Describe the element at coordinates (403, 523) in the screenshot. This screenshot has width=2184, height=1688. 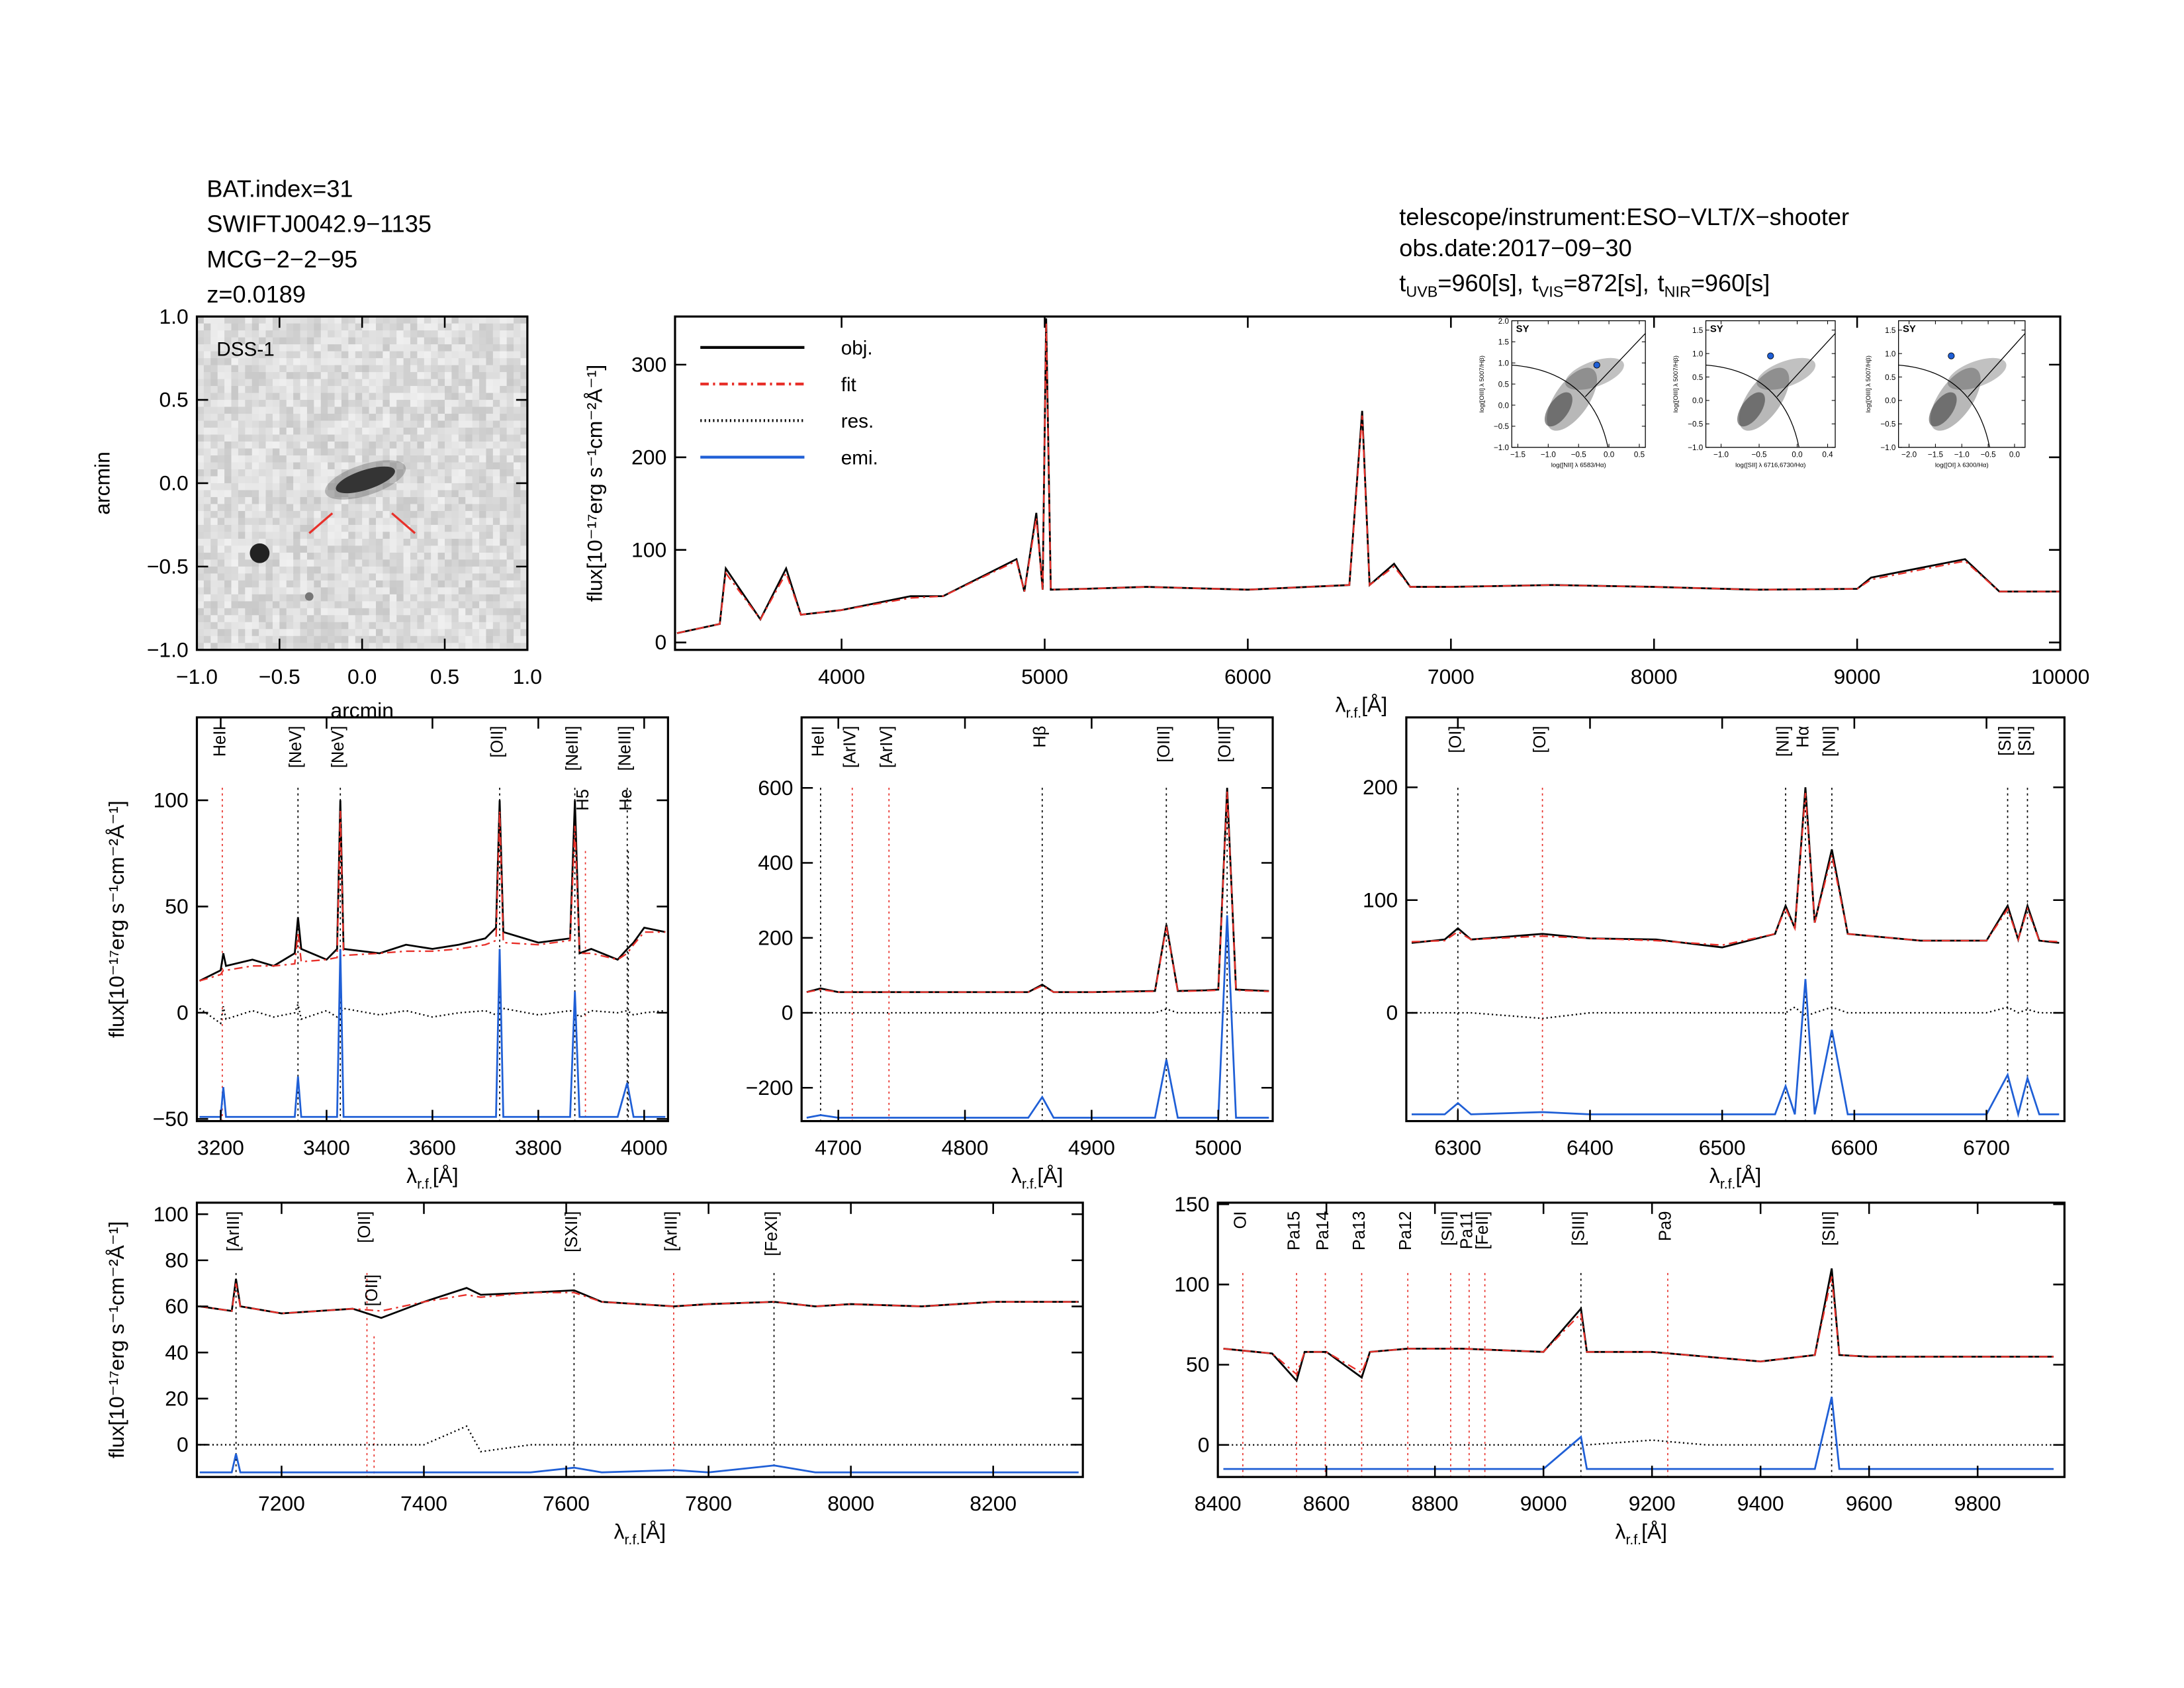
I see `marker` at that location.